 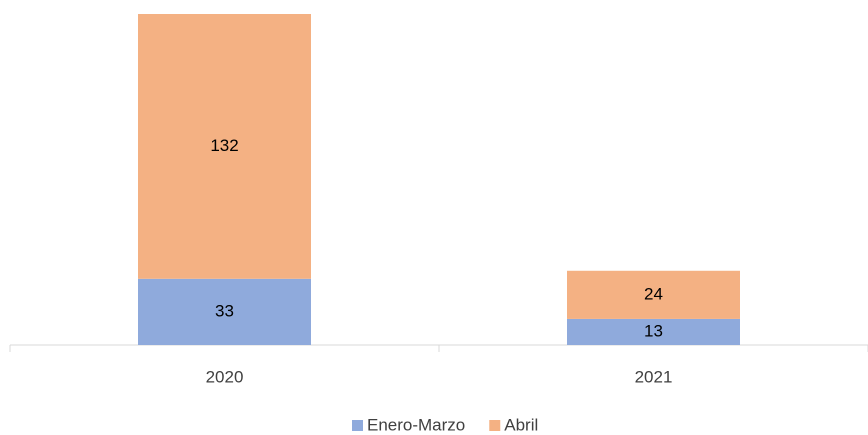 What do you see at coordinates (521, 424) in the screenshot?
I see `legend-label: Abril` at bounding box center [521, 424].